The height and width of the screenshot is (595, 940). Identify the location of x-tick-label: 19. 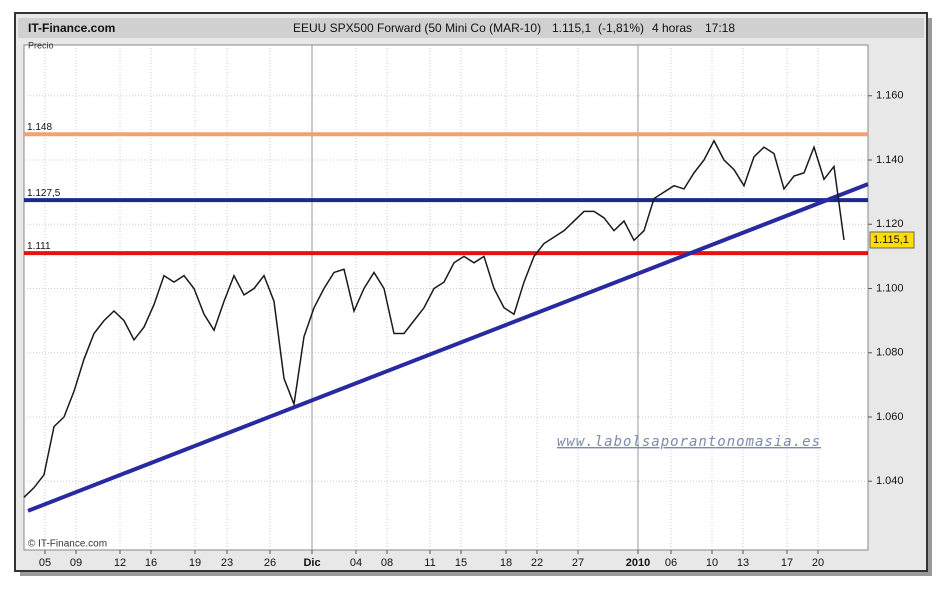
(195, 563).